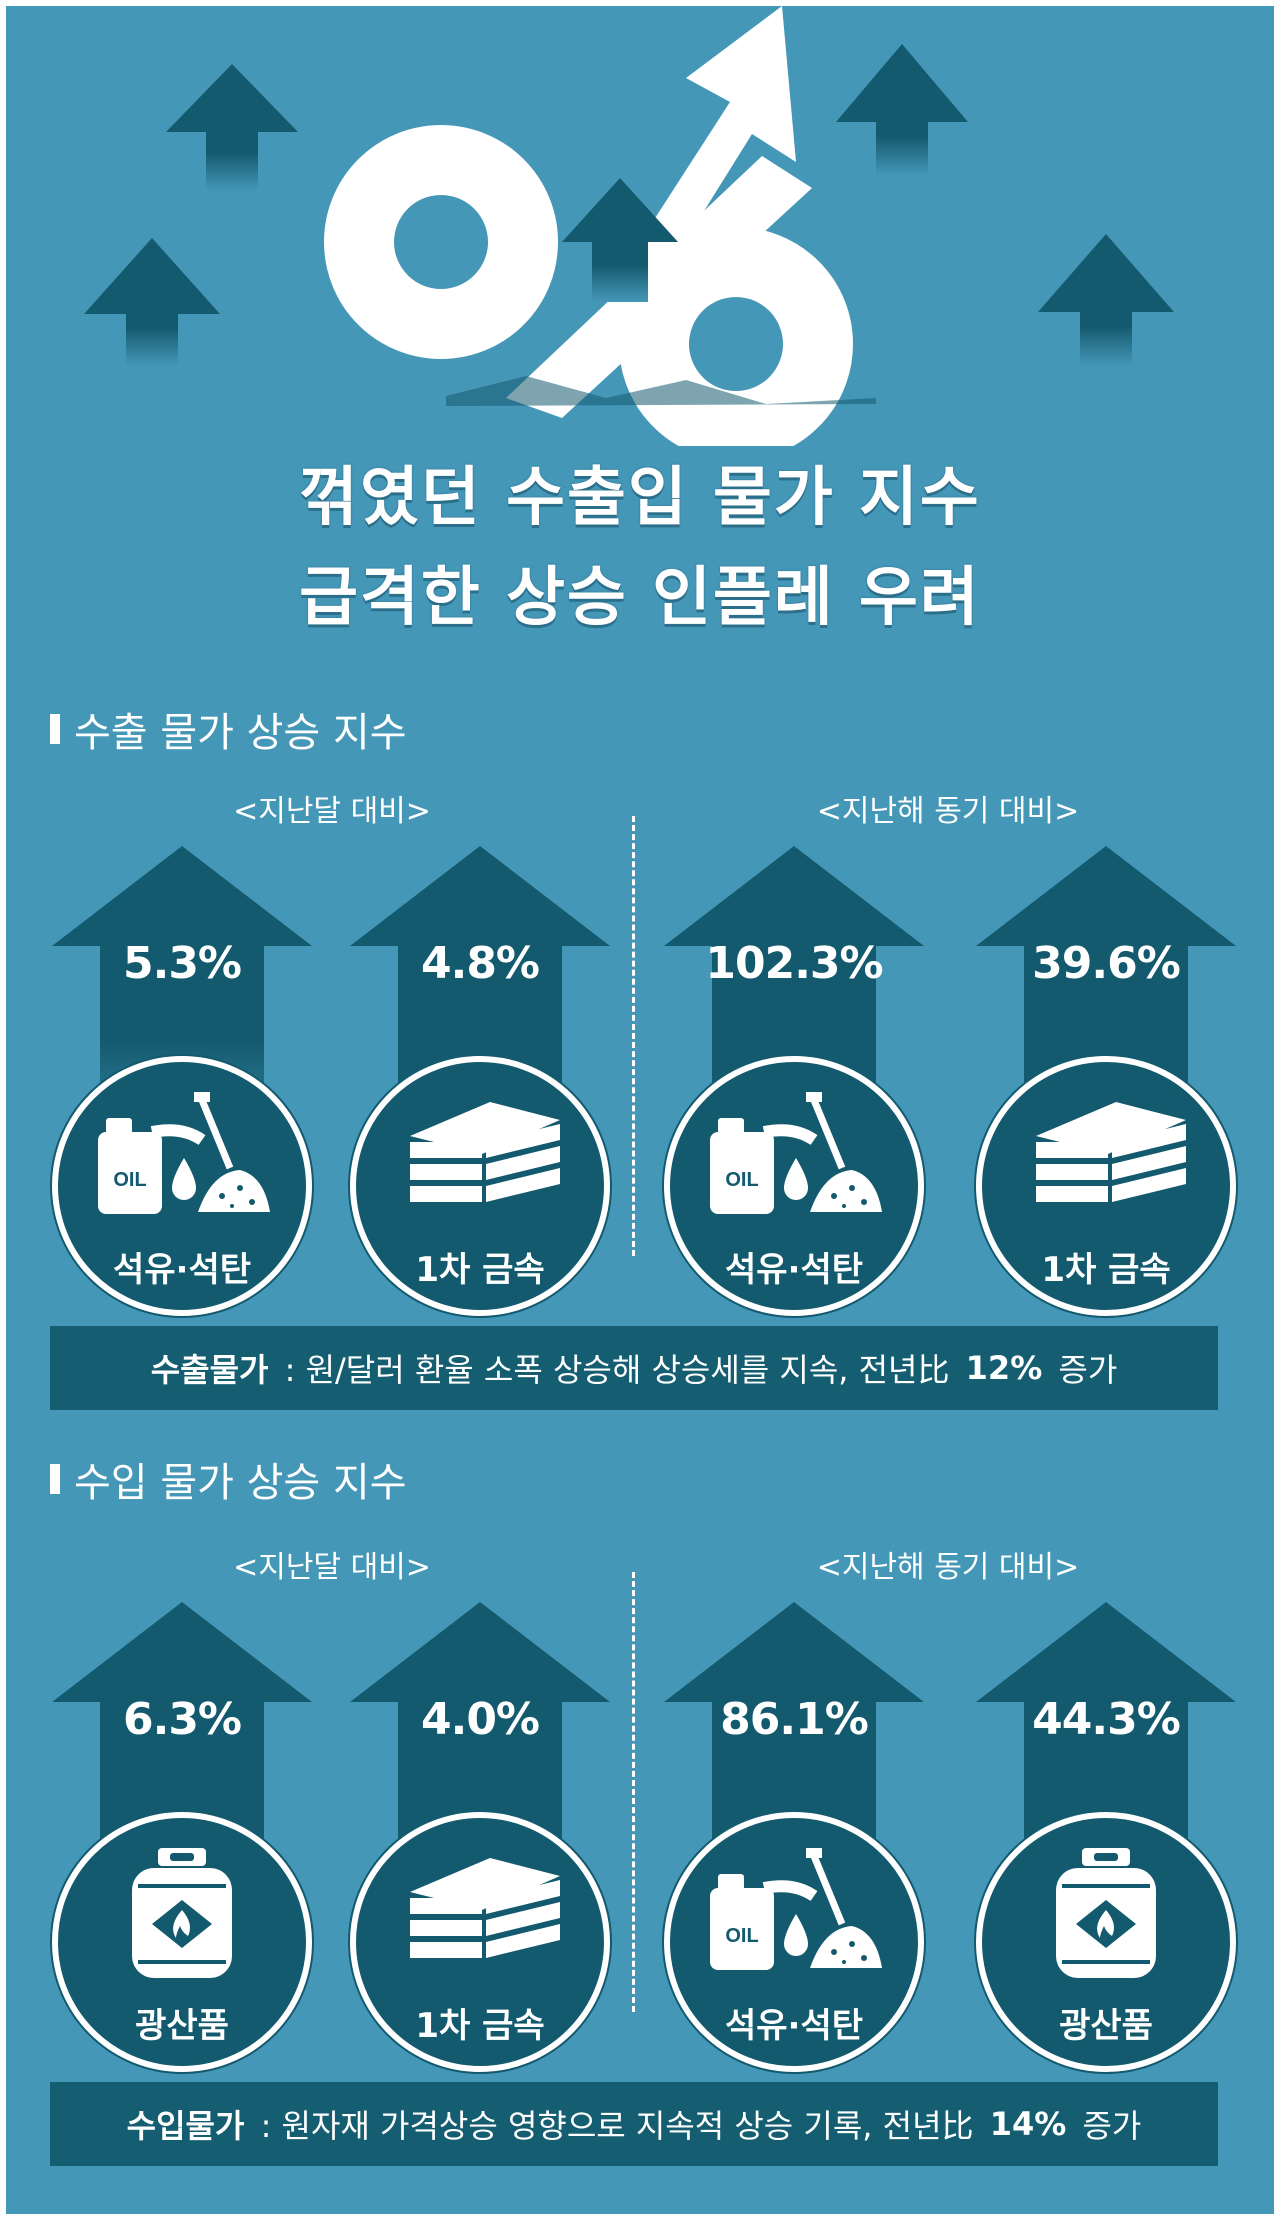 The width and height of the screenshot is (1280, 2220). I want to click on import-heading-text: 수입 물가 상승 지수, so click(240, 1483).